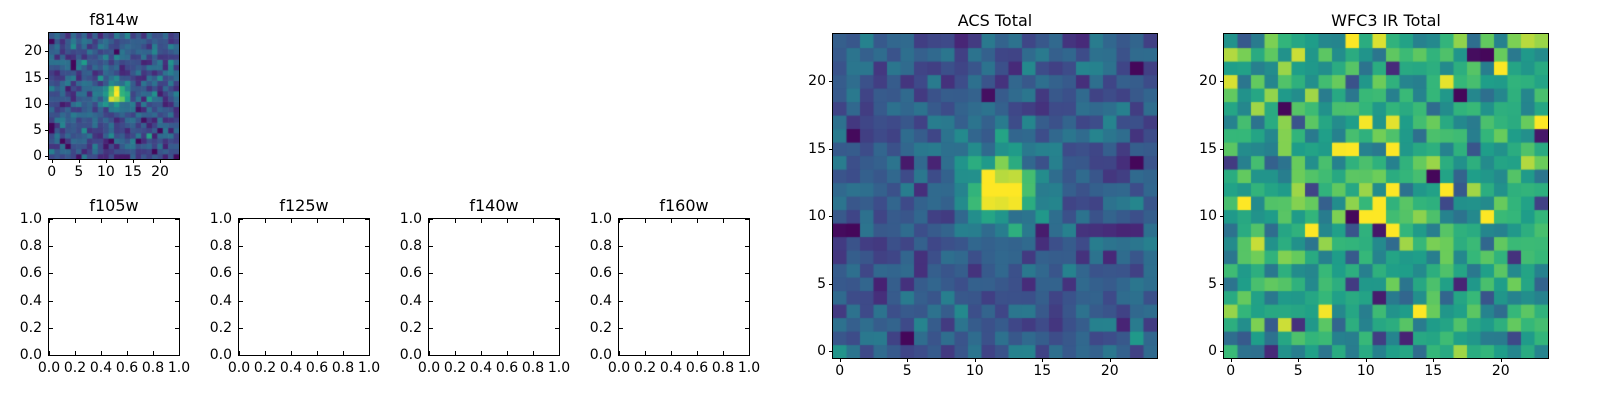 This screenshot has height=400, width=1600. Describe the element at coordinates (160, 172) in the screenshot. I see `x-tick-label: 20` at that location.